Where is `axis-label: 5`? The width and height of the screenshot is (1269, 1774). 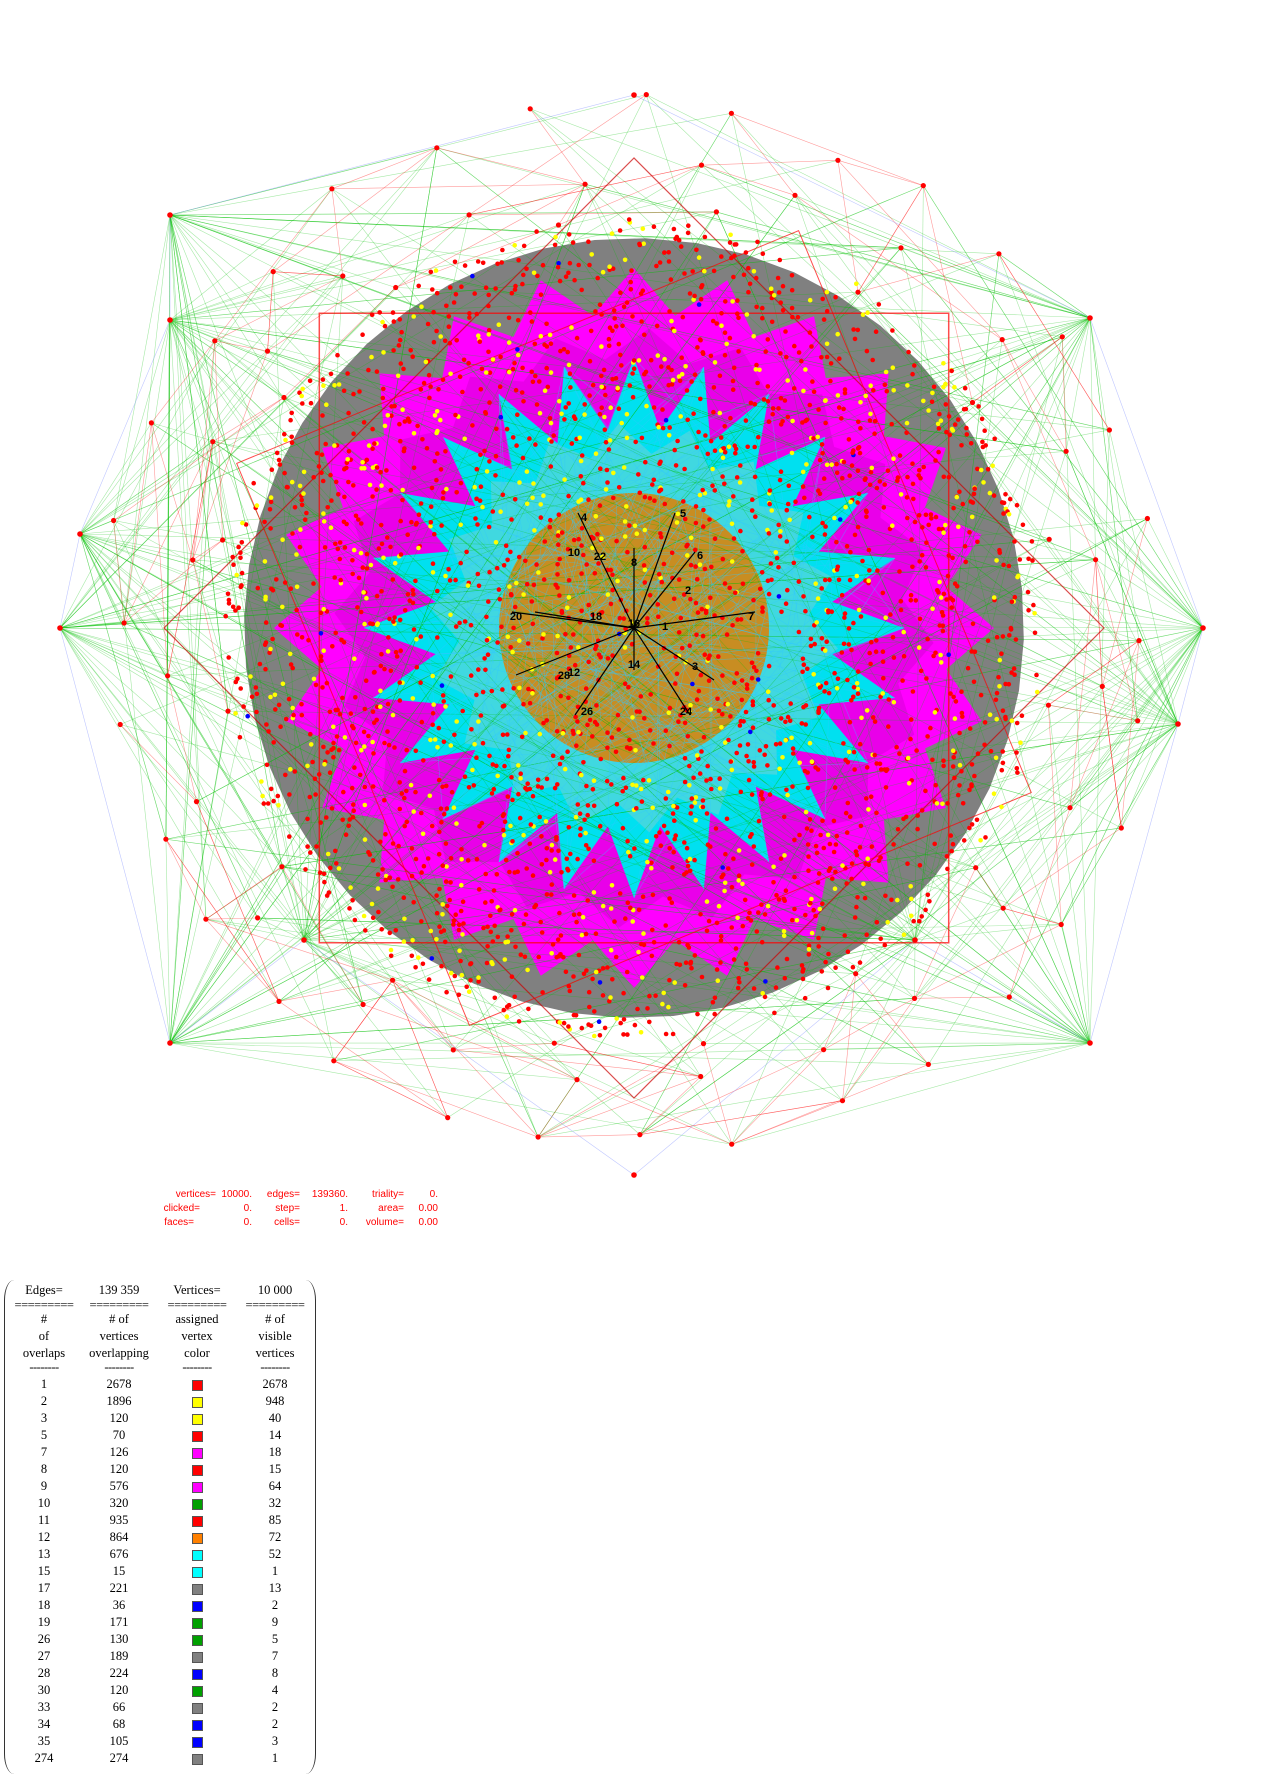
axis-label: 5 is located at coordinates (683, 514).